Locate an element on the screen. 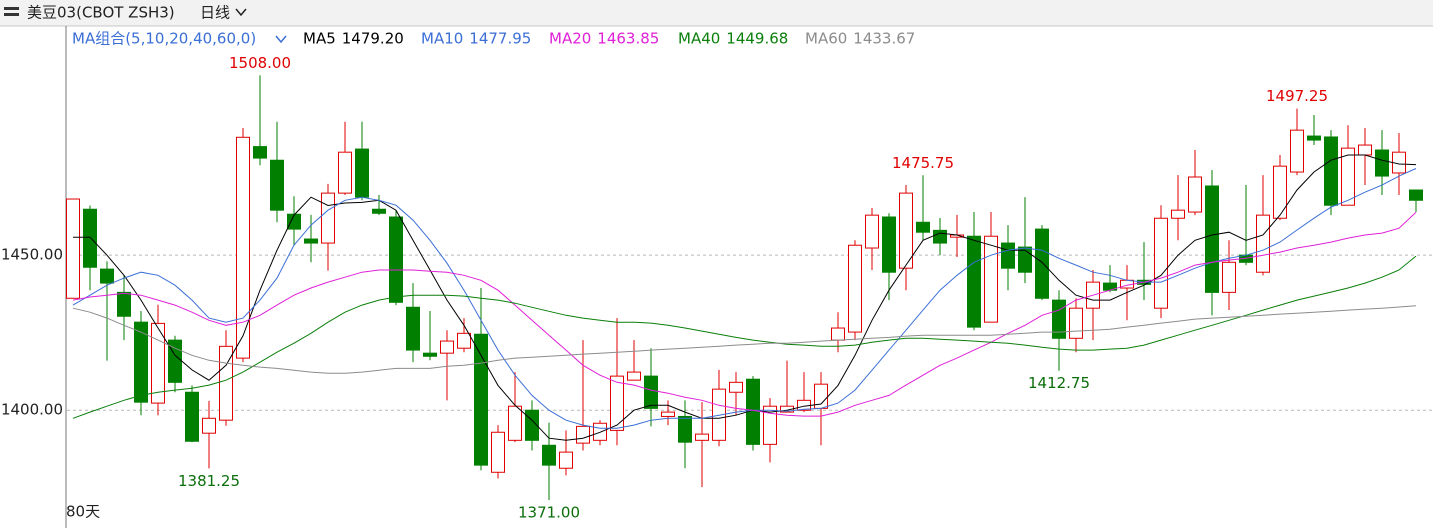 This screenshot has height=528, width=1433. period-selector: 日线 is located at coordinates (215, 13).